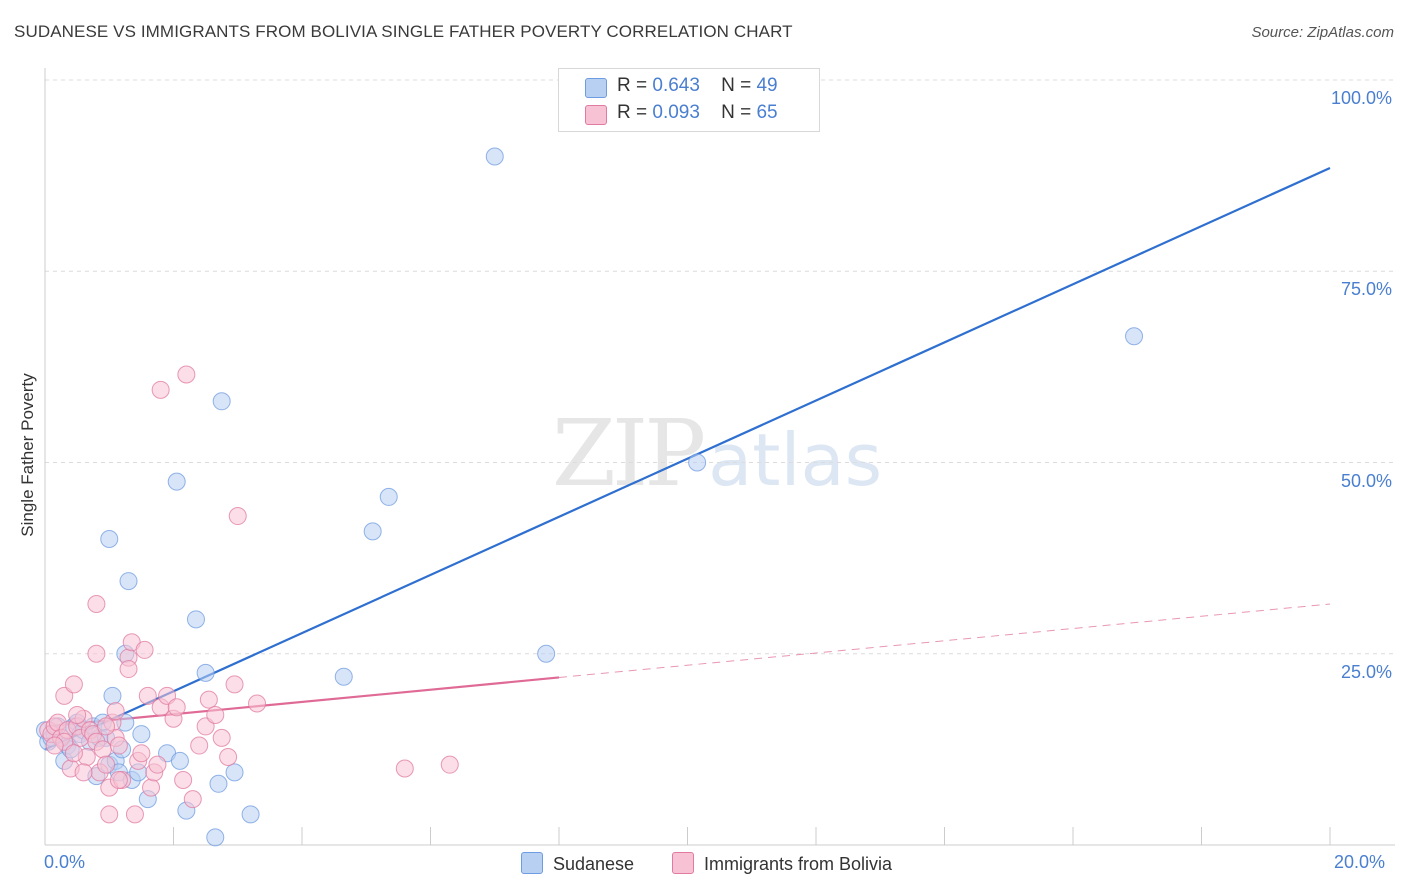 This screenshot has height=892, width=1406. I want to click on y-tick-label-25: 25.0%, so click(1366, 671).